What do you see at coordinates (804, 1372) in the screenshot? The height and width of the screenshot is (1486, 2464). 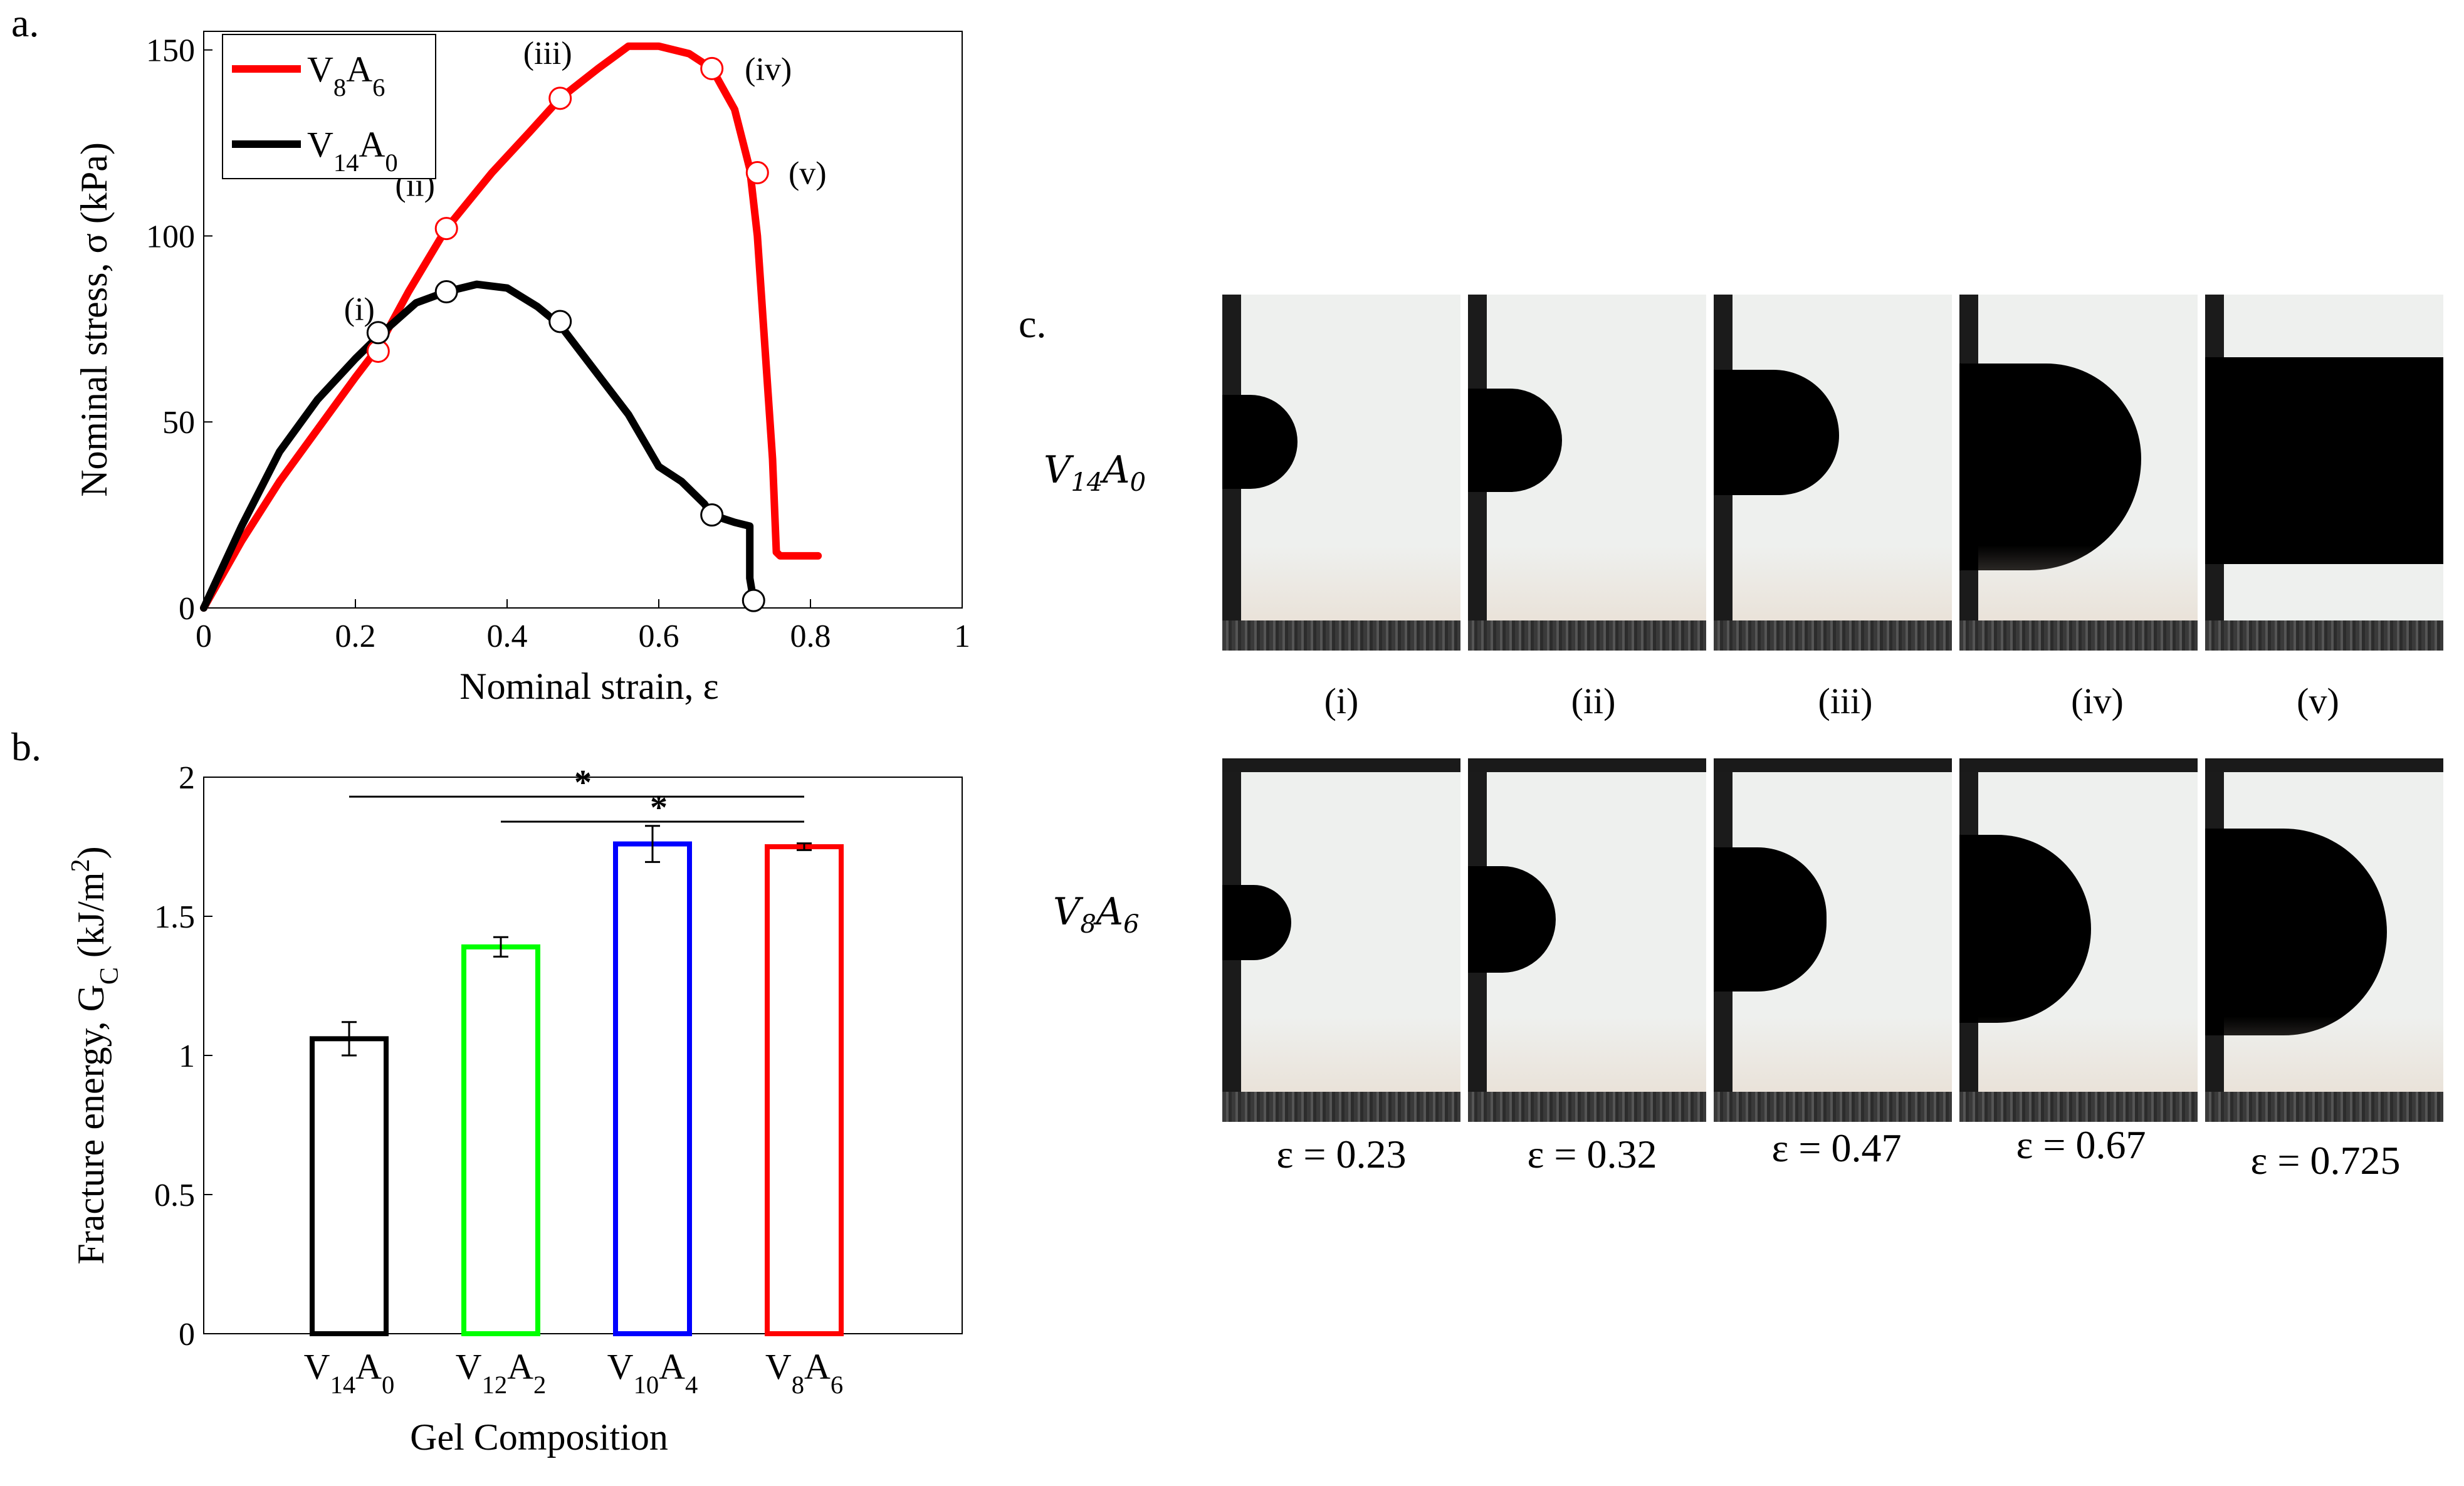 I see `category-label: V8A6` at bounding box center [804, 1372].